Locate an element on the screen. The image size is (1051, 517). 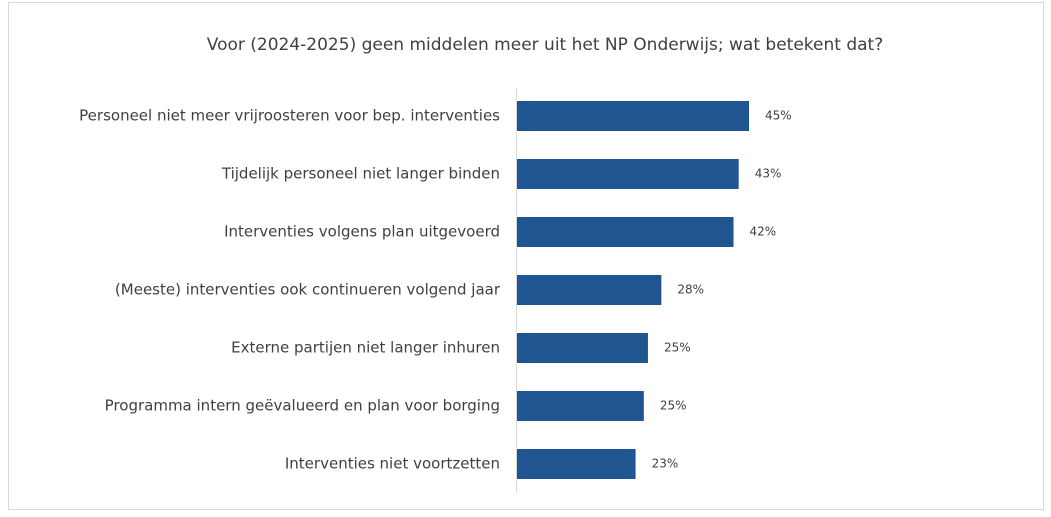
data-label: 28% is located at coordinates (690, 290).